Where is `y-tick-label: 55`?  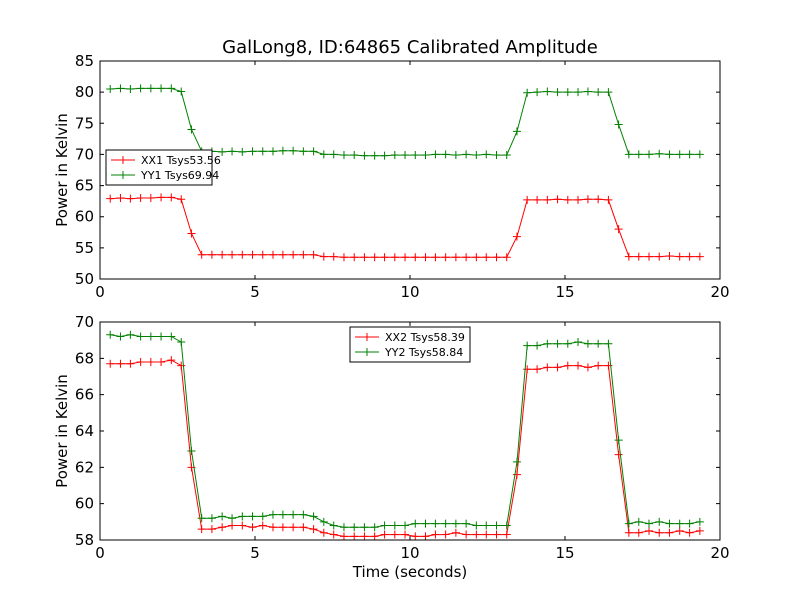
y-tick-label: 55 is located at coordinates (84, 248).